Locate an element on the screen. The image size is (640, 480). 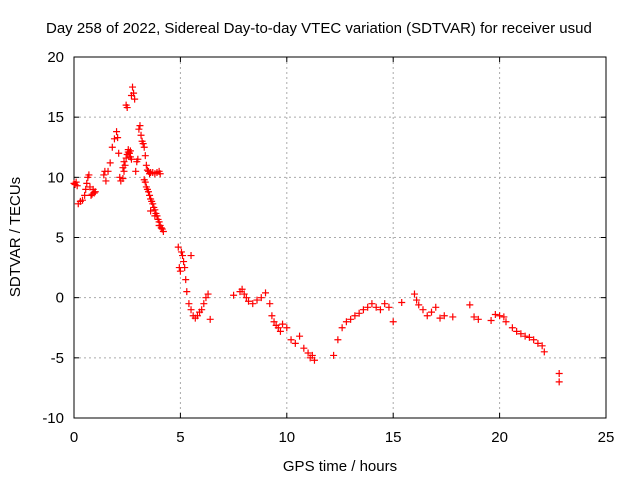
y-tick-label: 20 is located at coordinates (55, 57).